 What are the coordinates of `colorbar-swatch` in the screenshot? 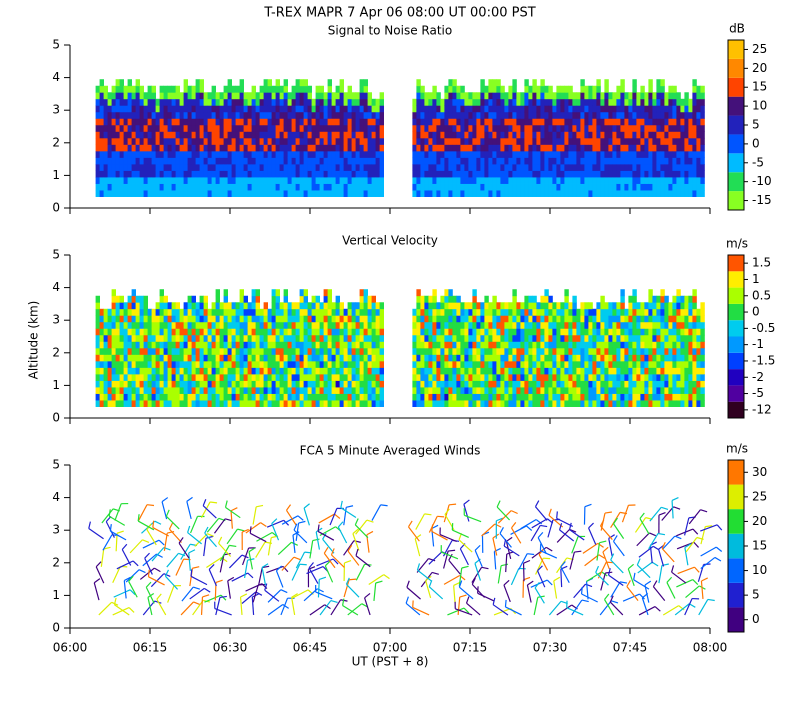 It's located at (736, 279).